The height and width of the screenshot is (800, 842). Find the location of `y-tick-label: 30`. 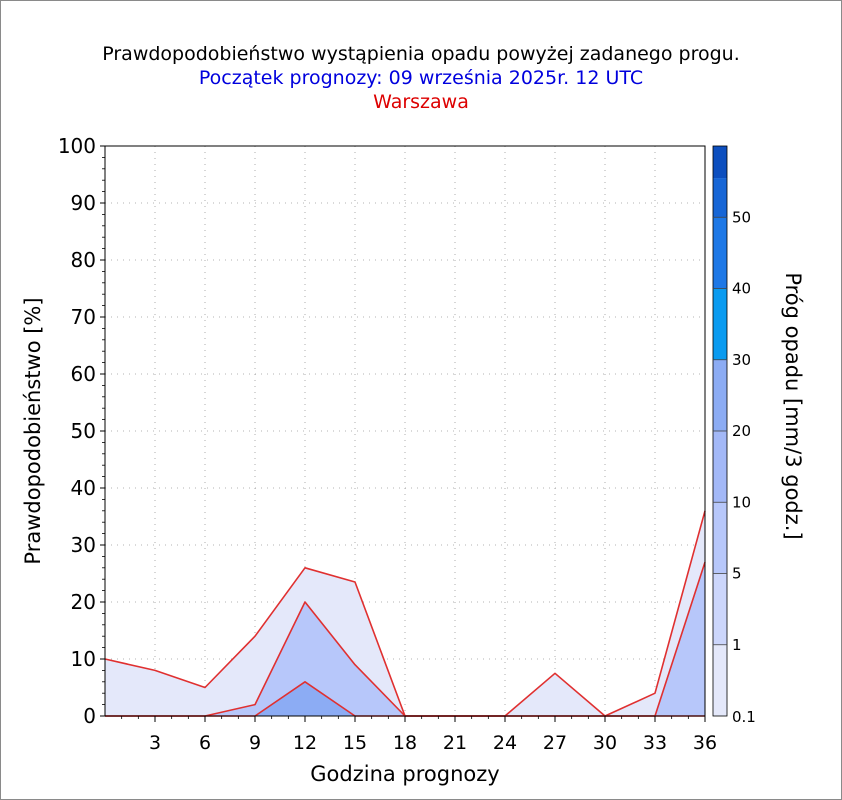

y-tick-label: 30 is located at coordinates (83, 545).